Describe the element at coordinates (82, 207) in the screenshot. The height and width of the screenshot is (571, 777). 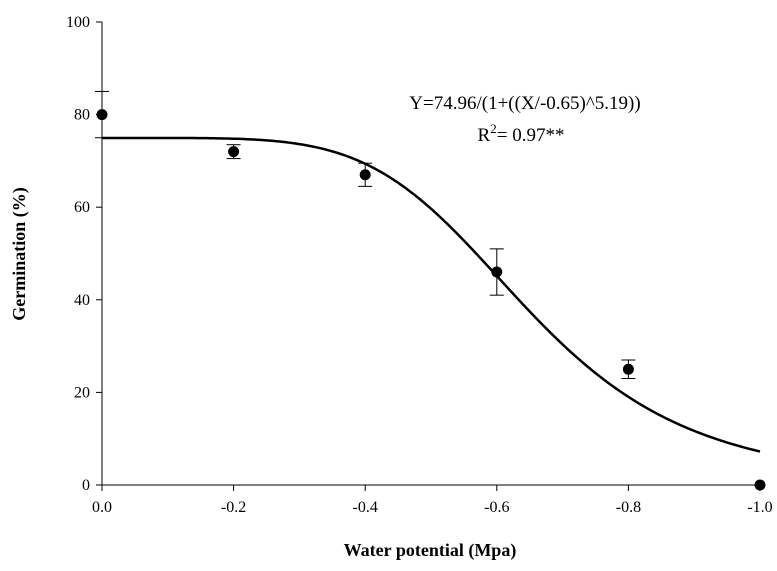
I see `y-tick-label: 60` at that location.